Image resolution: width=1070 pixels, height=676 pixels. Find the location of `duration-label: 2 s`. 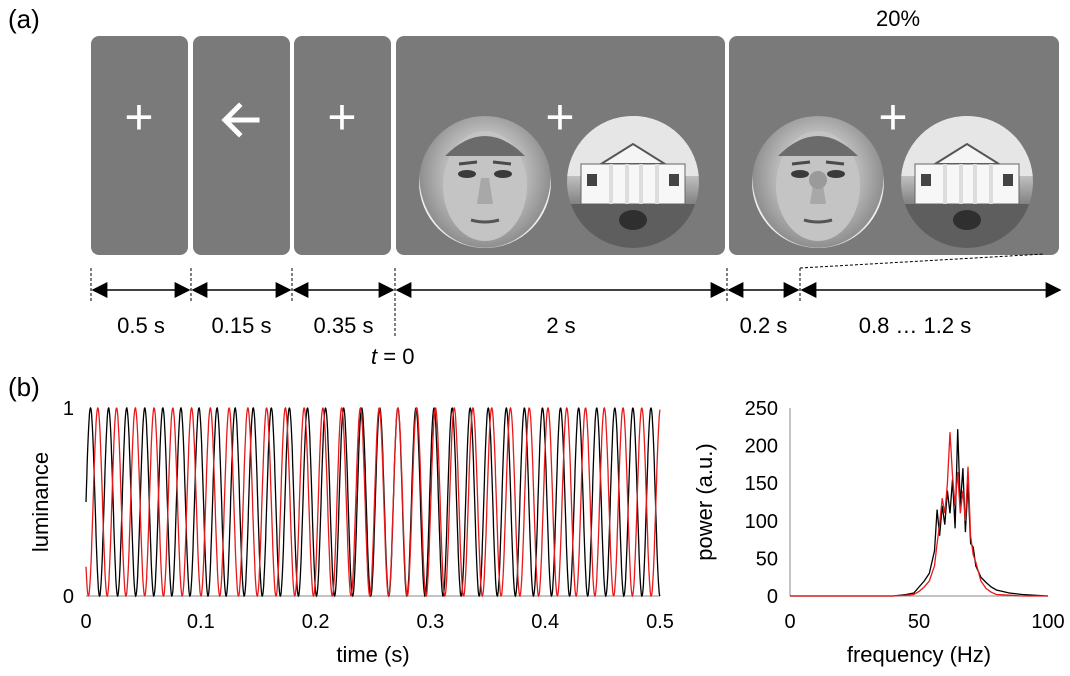

duration-label: 2 s is located at coordinates (561, 325).